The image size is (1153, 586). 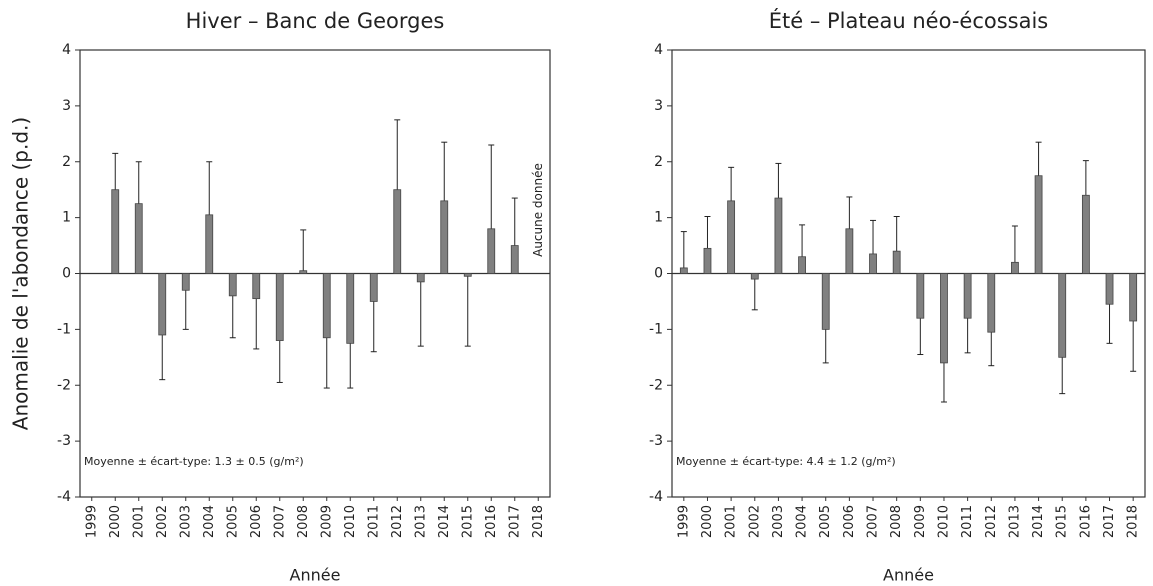 What do you see at coordinates (315, 21) in the screenshot?
I see `chart-title: Hiver – Banc de Georges` at bounding box center [315, 21].